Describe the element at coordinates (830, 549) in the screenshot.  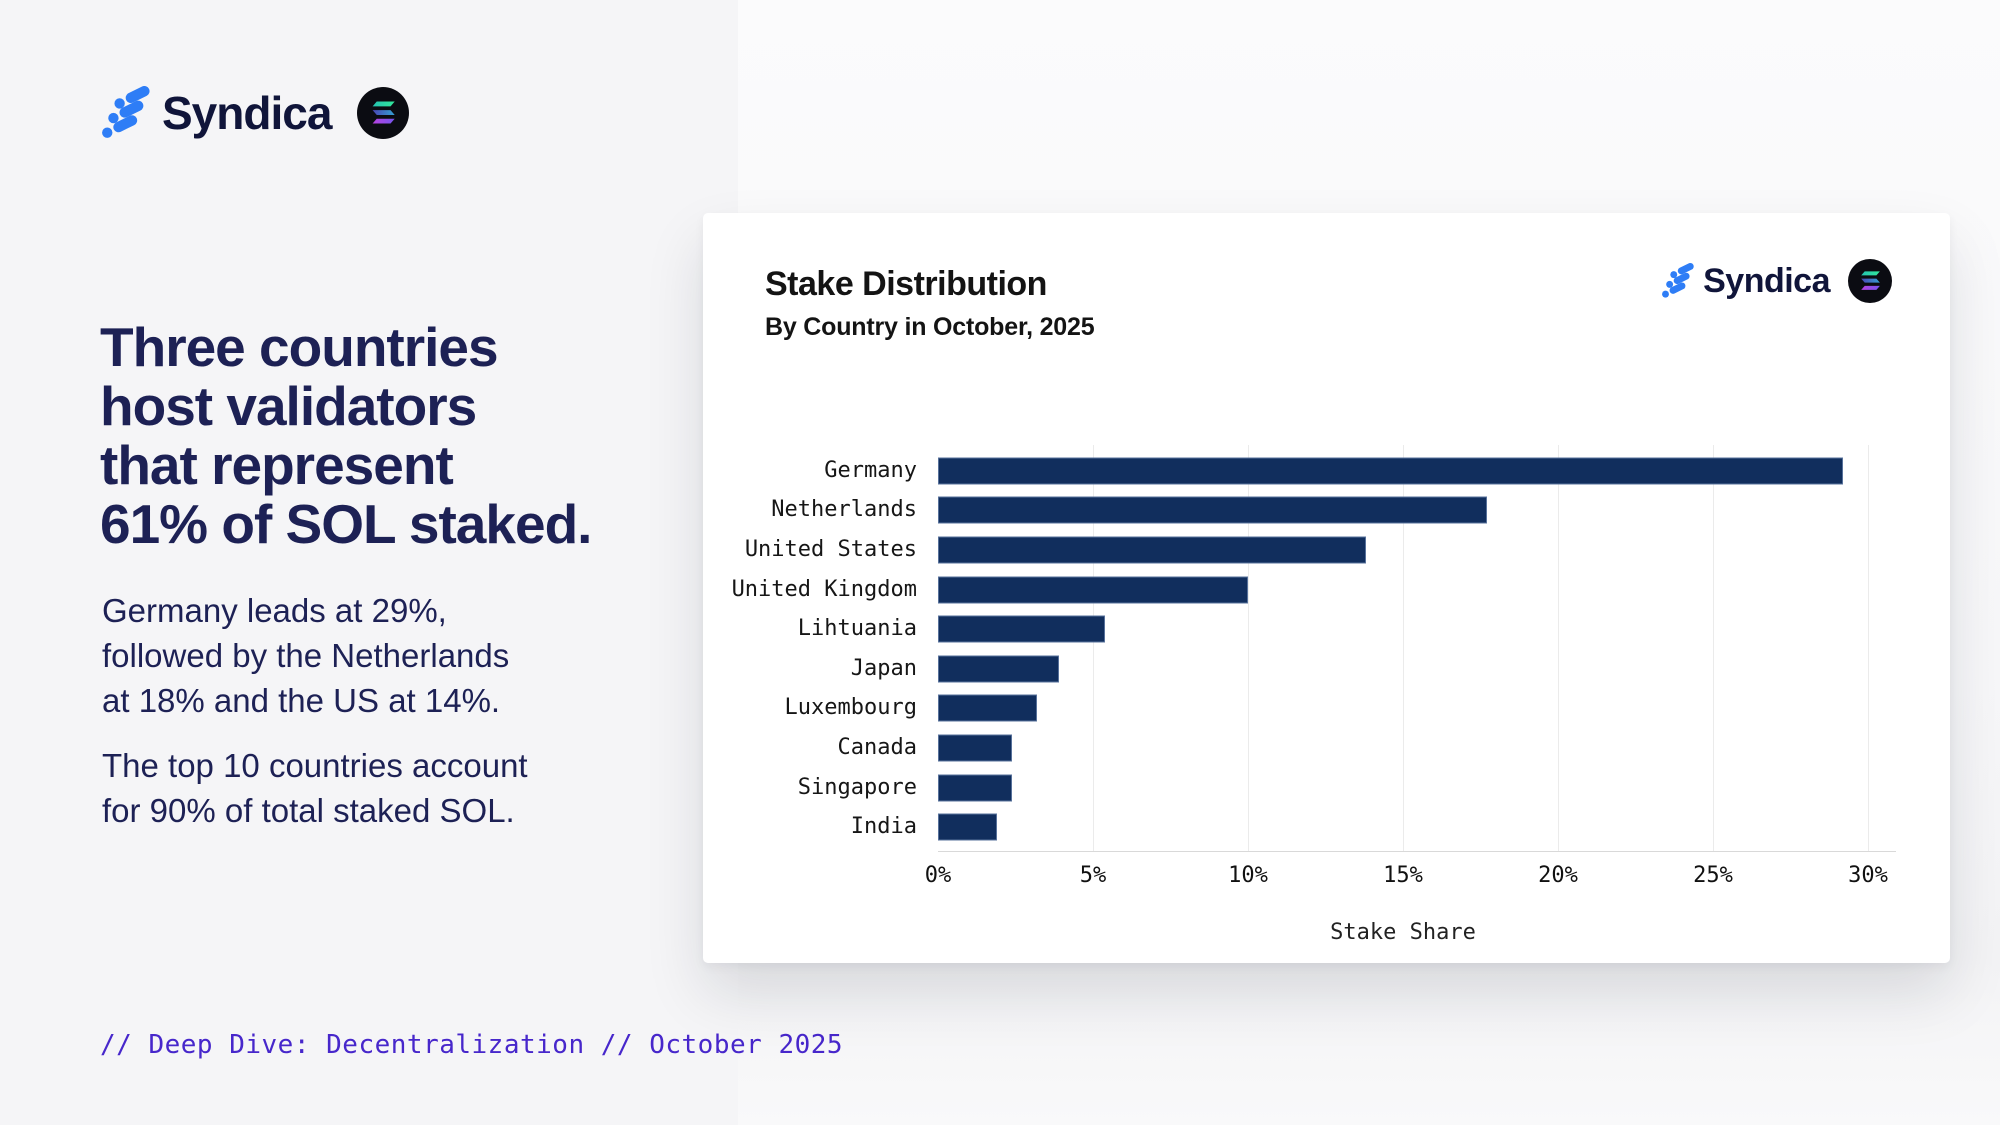
I see `bar-label: United States` at that location.